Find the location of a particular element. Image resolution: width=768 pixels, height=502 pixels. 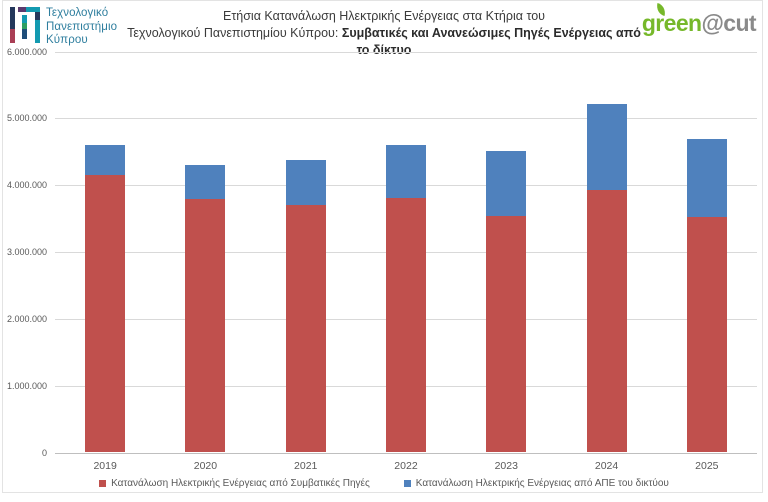

cut-logo-line1: Τεχνολογικό is located at coordinates (77, 13).